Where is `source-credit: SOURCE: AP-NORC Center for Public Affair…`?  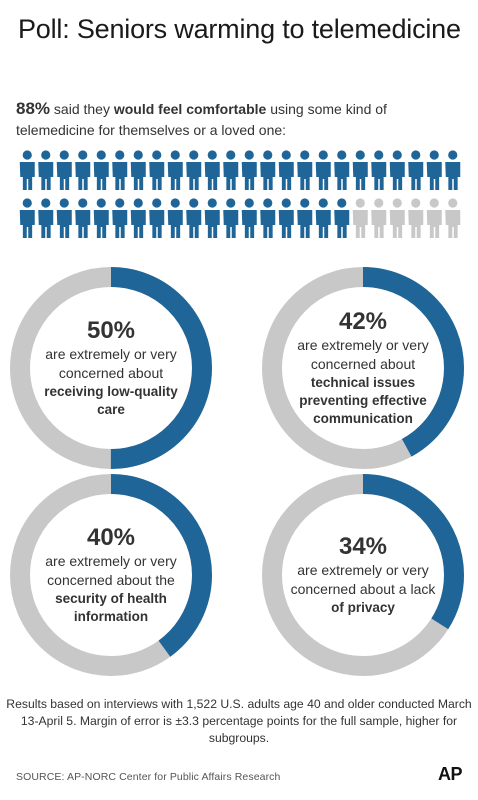
source-credit: SOURCE: AP-NORC Center for Public Affair… is located at coordinates (148, 777).